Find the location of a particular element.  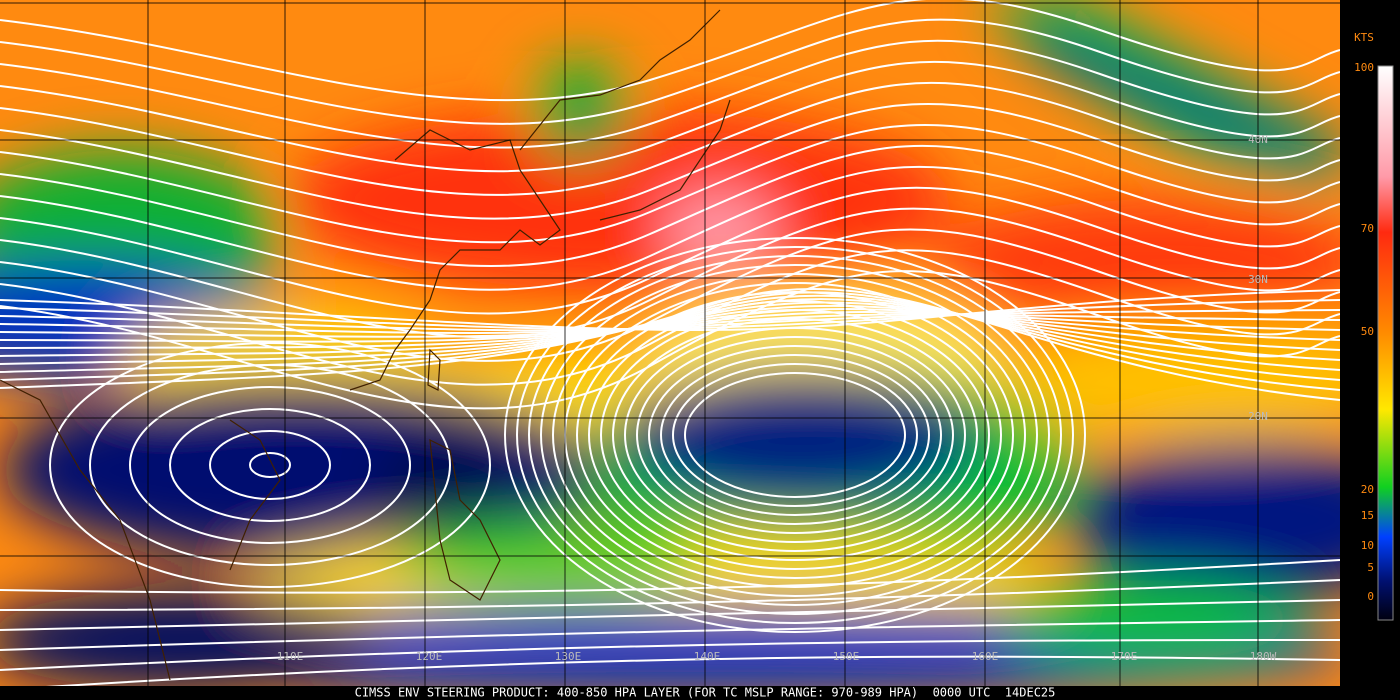

colorbar-unit: KTS is located at coordinates (1364, 37).